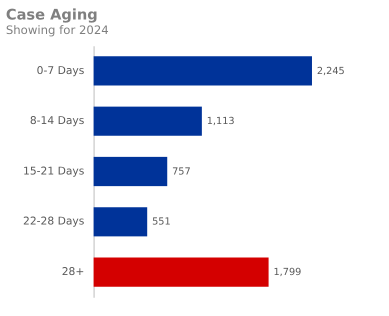 The height and width of the screenshot is (316, 389). Describe the element at coordinates (54, 221) in the screenshot. I see `y-tick-label: 22-28 Days` at that location.